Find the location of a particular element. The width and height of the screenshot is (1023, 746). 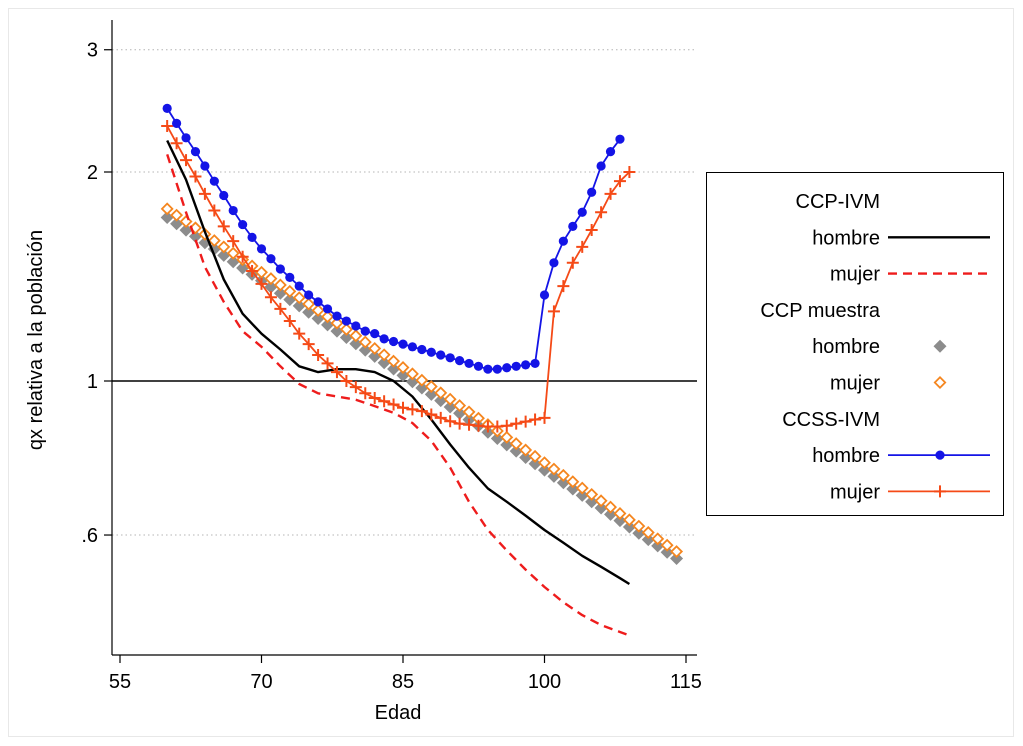

x-tick-label: 100 is located at coordinates (544, 682).